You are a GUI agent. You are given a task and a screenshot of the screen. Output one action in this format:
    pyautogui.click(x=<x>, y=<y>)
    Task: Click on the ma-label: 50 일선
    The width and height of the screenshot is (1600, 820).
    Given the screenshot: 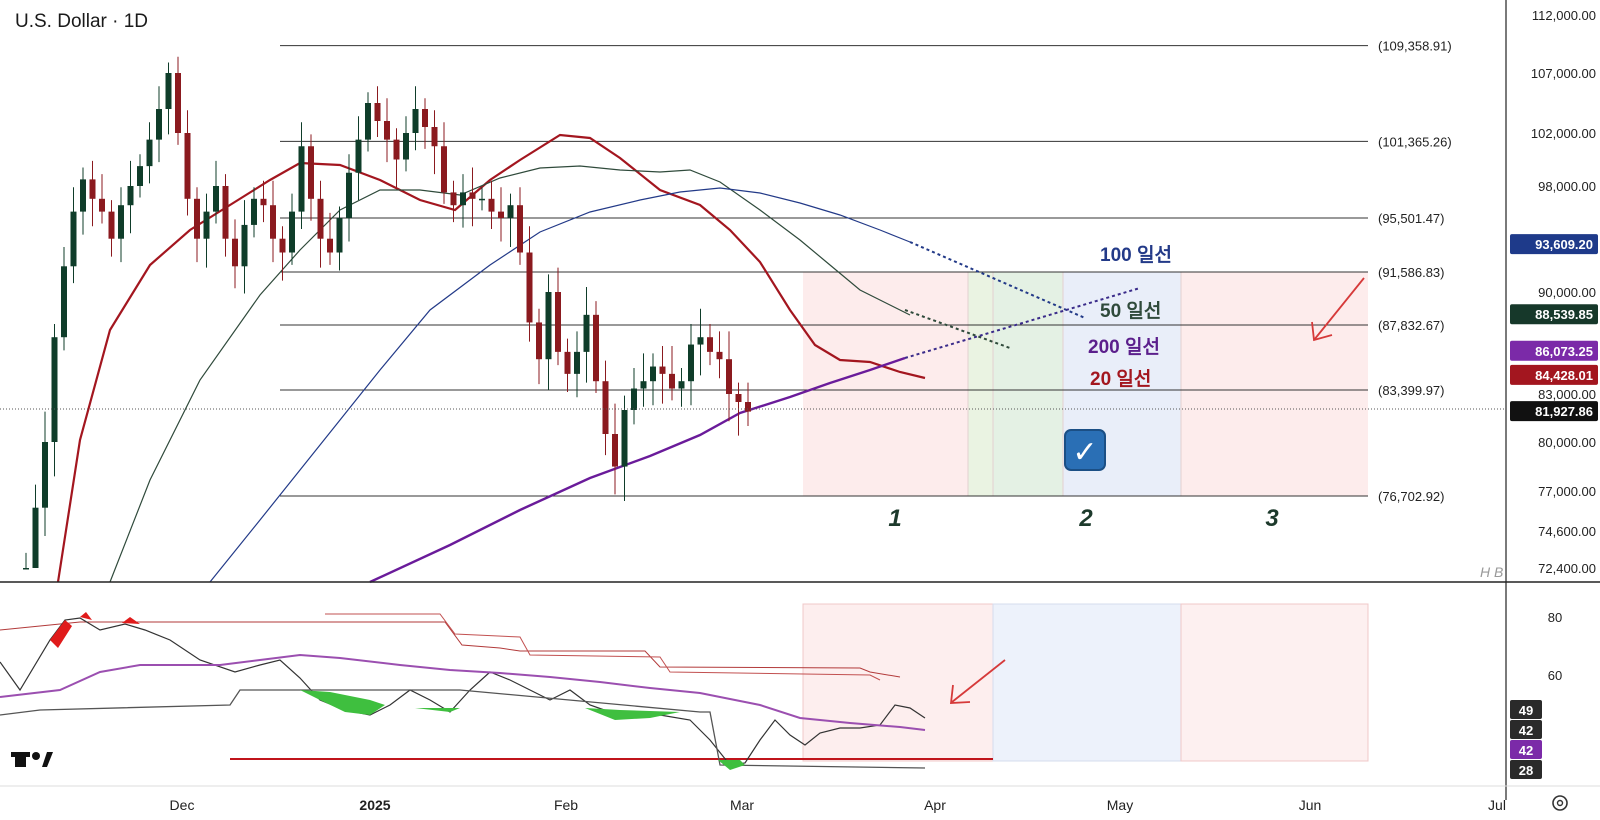 What is the action you would take?
    pyautogui.click(x=1130, y=311)
    